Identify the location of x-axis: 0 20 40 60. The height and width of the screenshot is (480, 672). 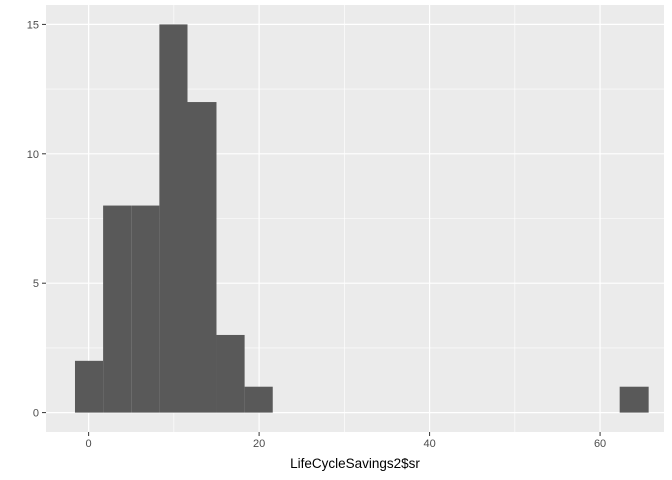
(346, 441).